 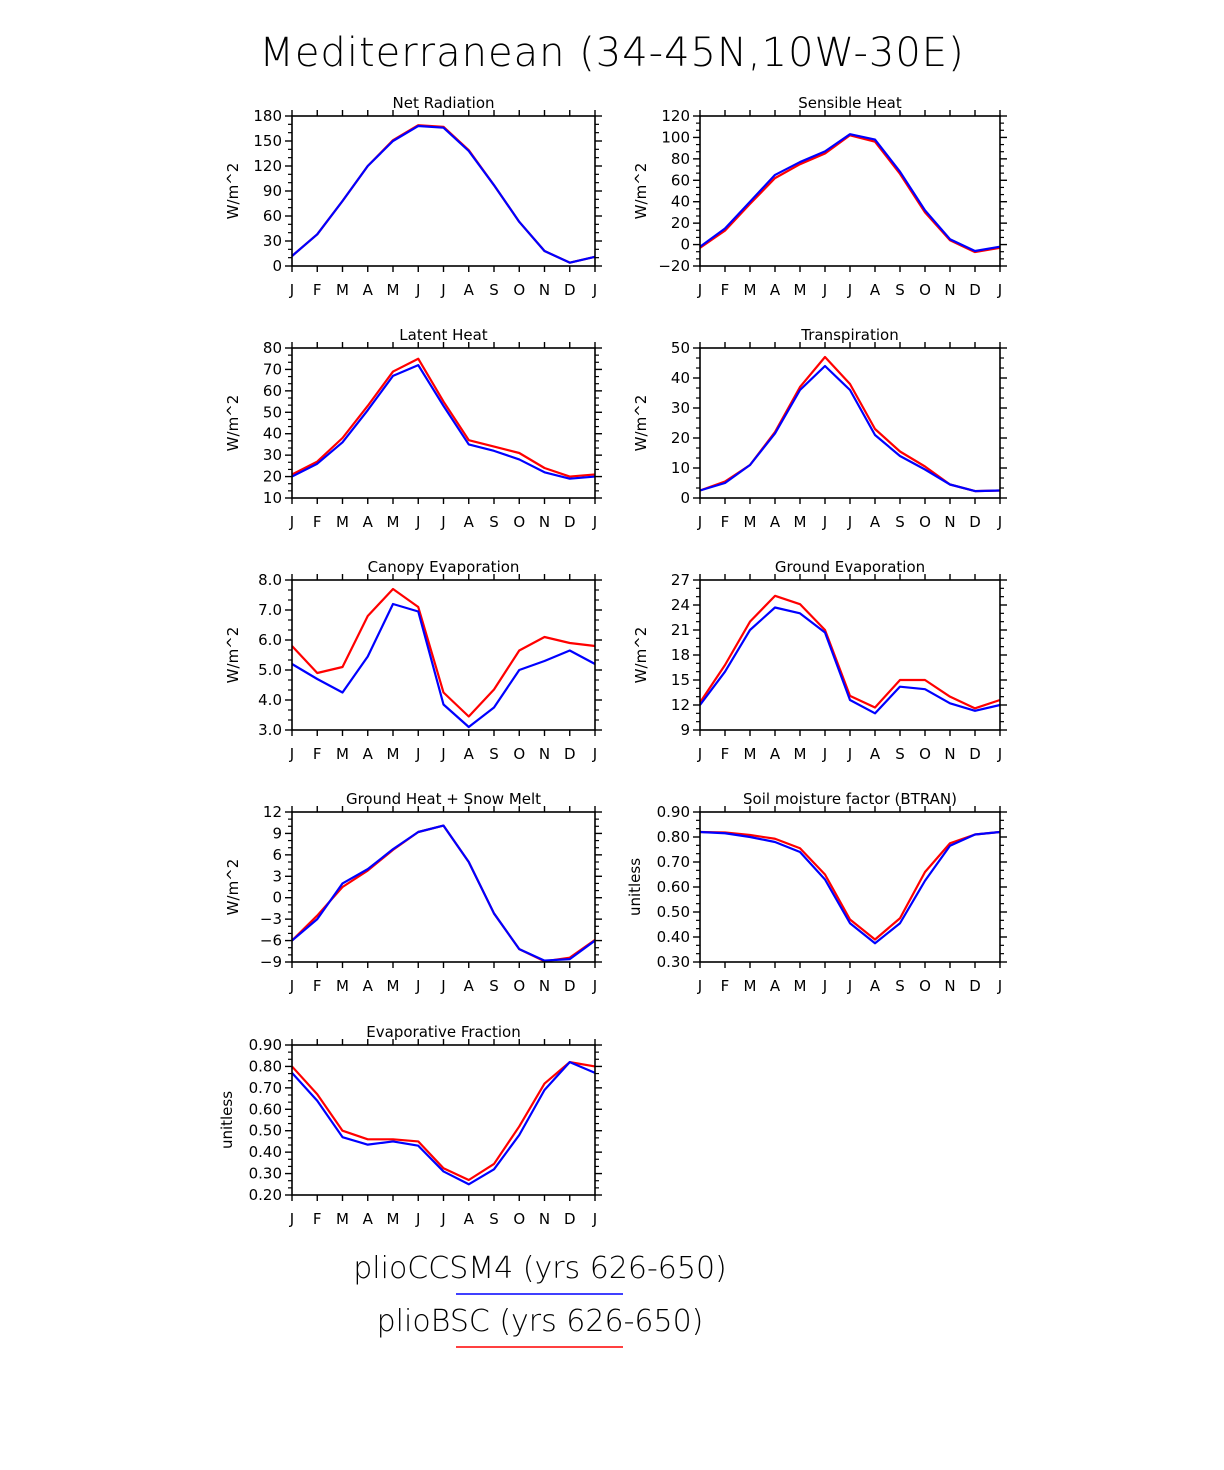 What do you see at coordinates (265, 1066) in the screenshot?
I see `y-tick-label: 0.80` at bounding box center [265, 1066].